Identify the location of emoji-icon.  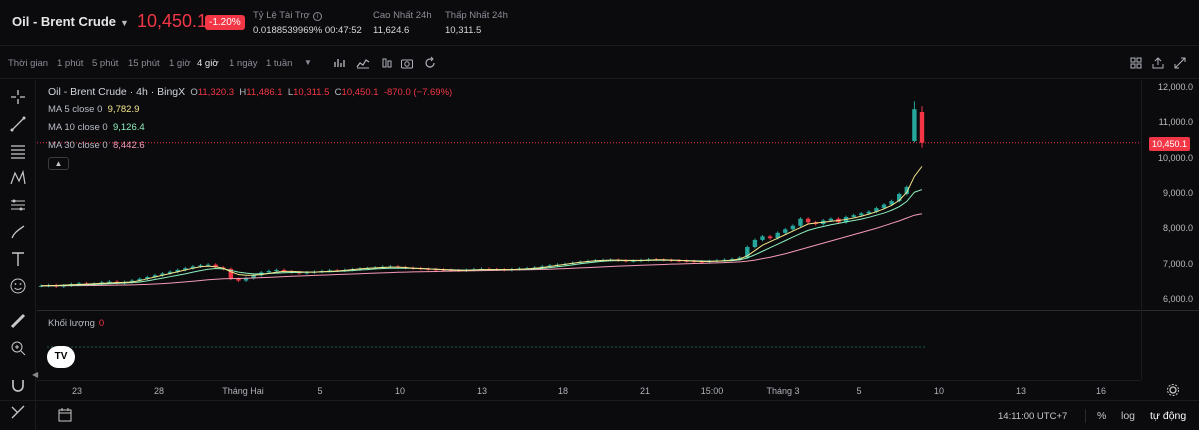
(18, 286).